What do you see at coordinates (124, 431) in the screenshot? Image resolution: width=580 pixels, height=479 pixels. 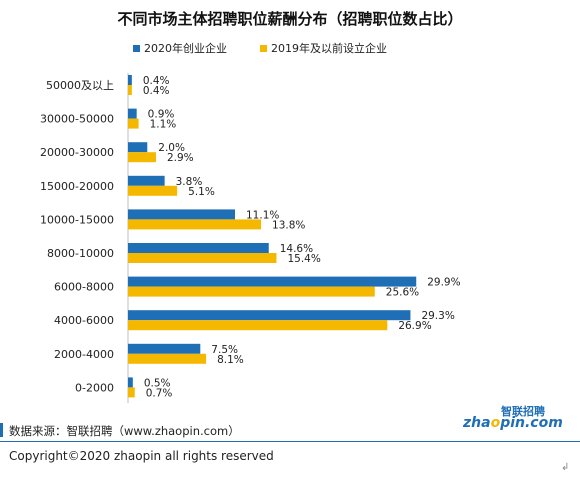 I see `data-source-note: 数据来源：智联招聘（www.zhaopin.com）` at bounding box center [124, 431].